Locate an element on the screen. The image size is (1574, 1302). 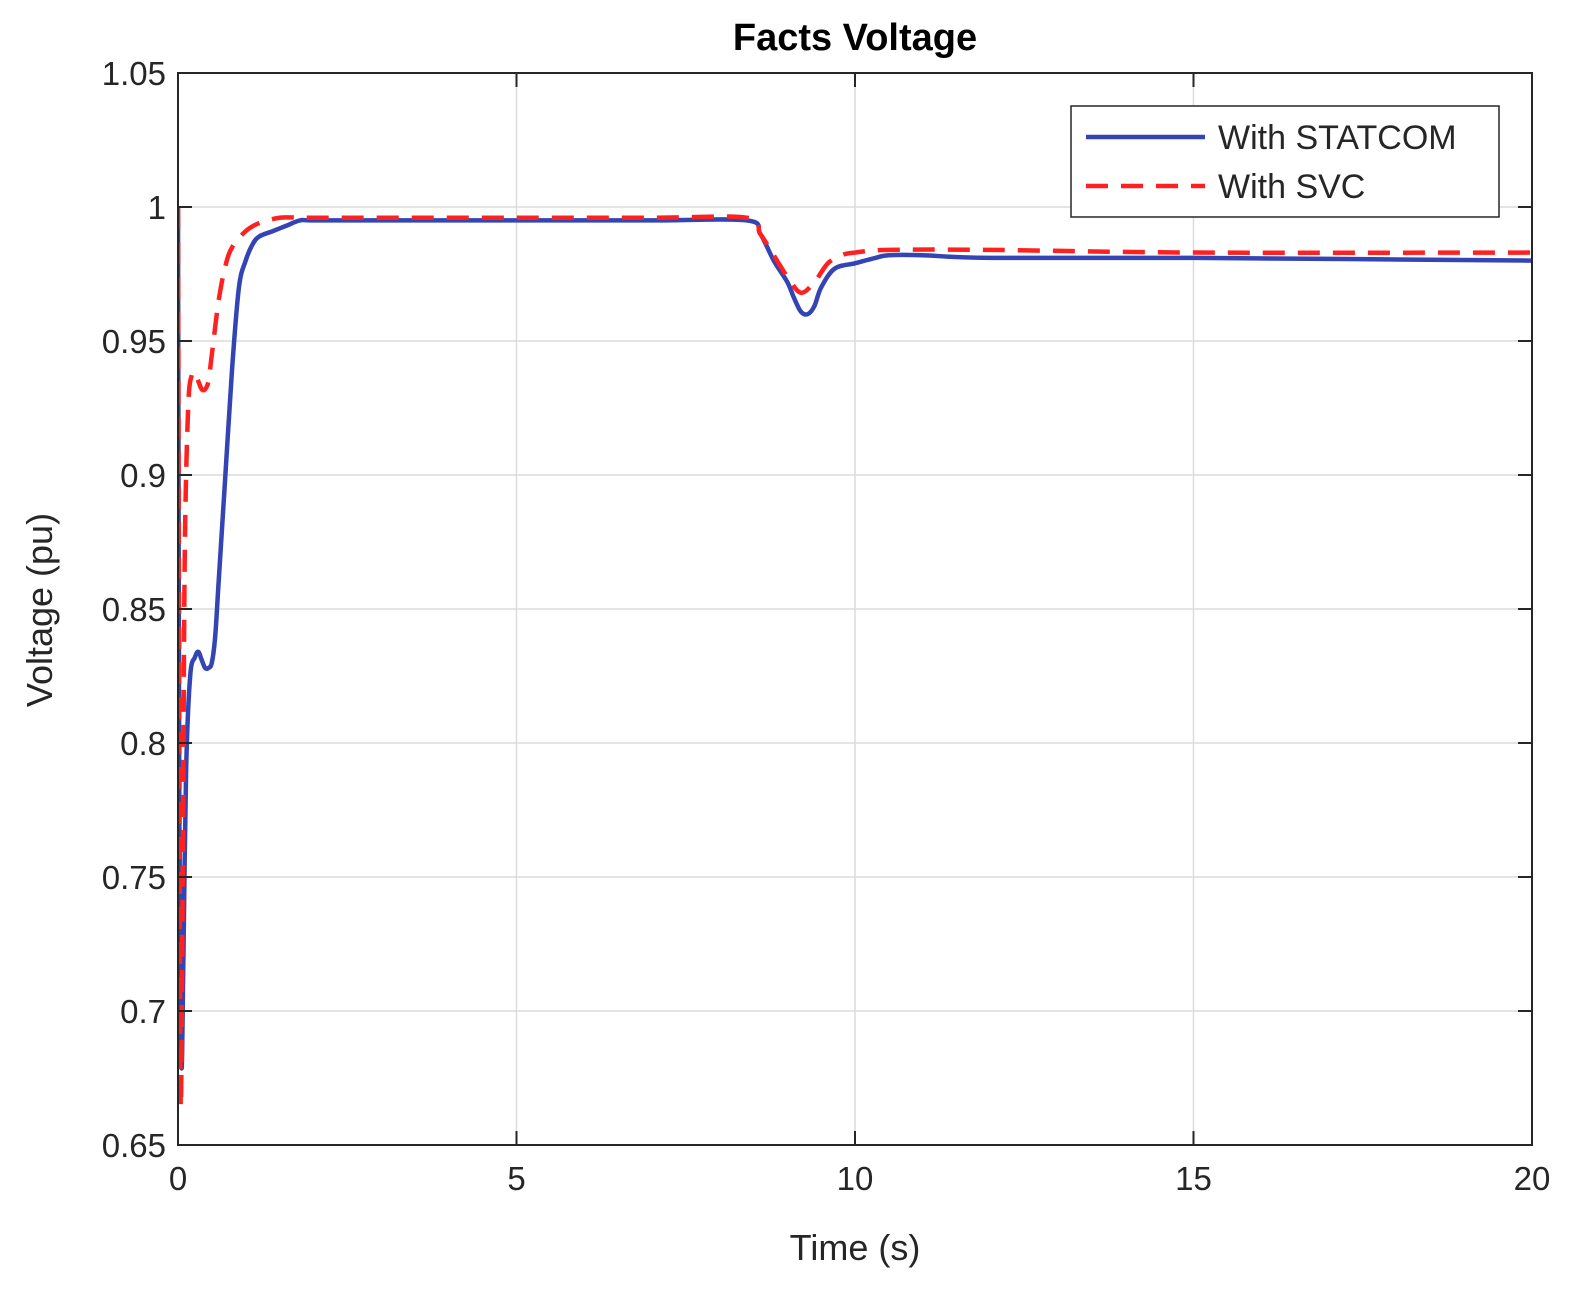
y-tick-label: 0.7 is located at coordinates (143, 1011).